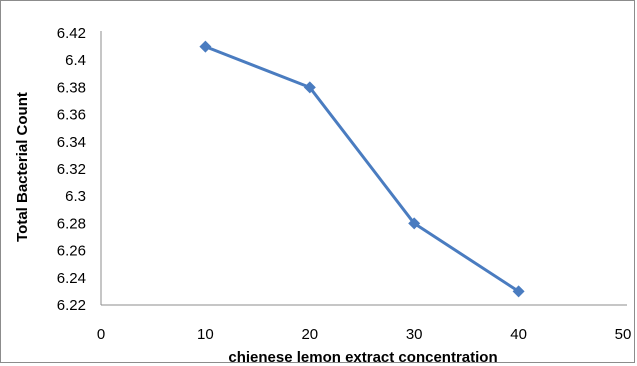 This screenshot has height=366, width=637. What do you see at coordinates (71, 33) in the screenshot?
I see `y-tick-label: 6.42` at bounding box center [71, 33].